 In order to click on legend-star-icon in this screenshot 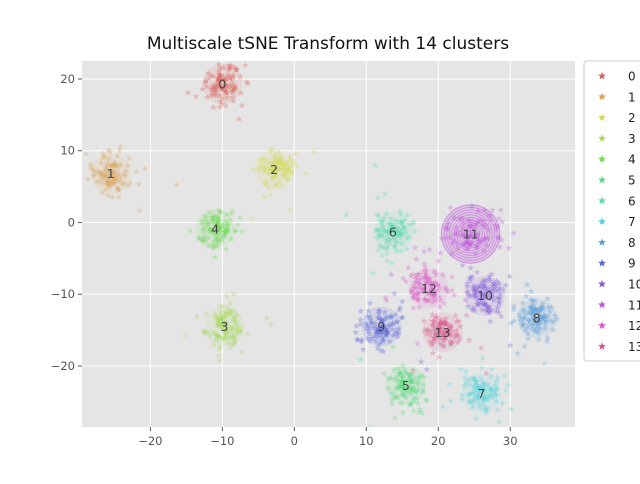, I will do `click(602, 117)`.